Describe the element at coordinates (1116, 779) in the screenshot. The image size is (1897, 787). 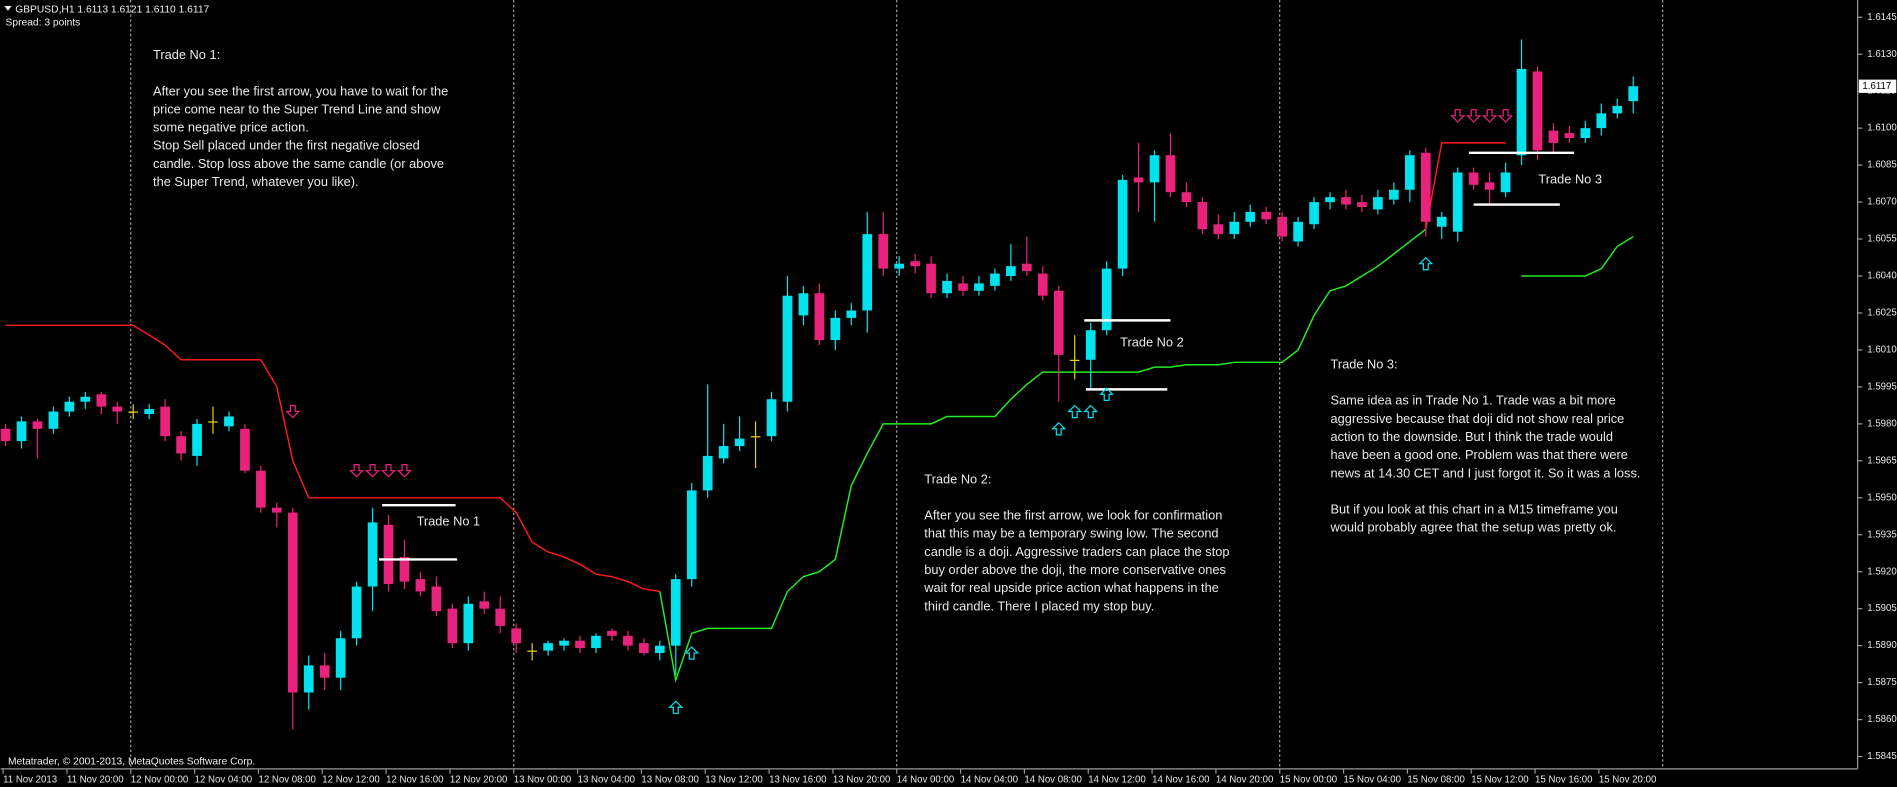
I see `x-tick-label: 14 Nov 12:00` at that location.